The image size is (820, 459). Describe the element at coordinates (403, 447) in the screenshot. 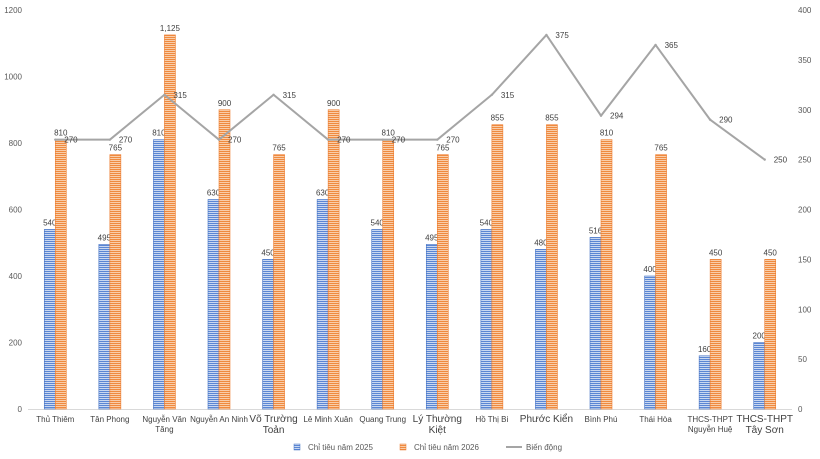

I see `legend-swatch` at that location.